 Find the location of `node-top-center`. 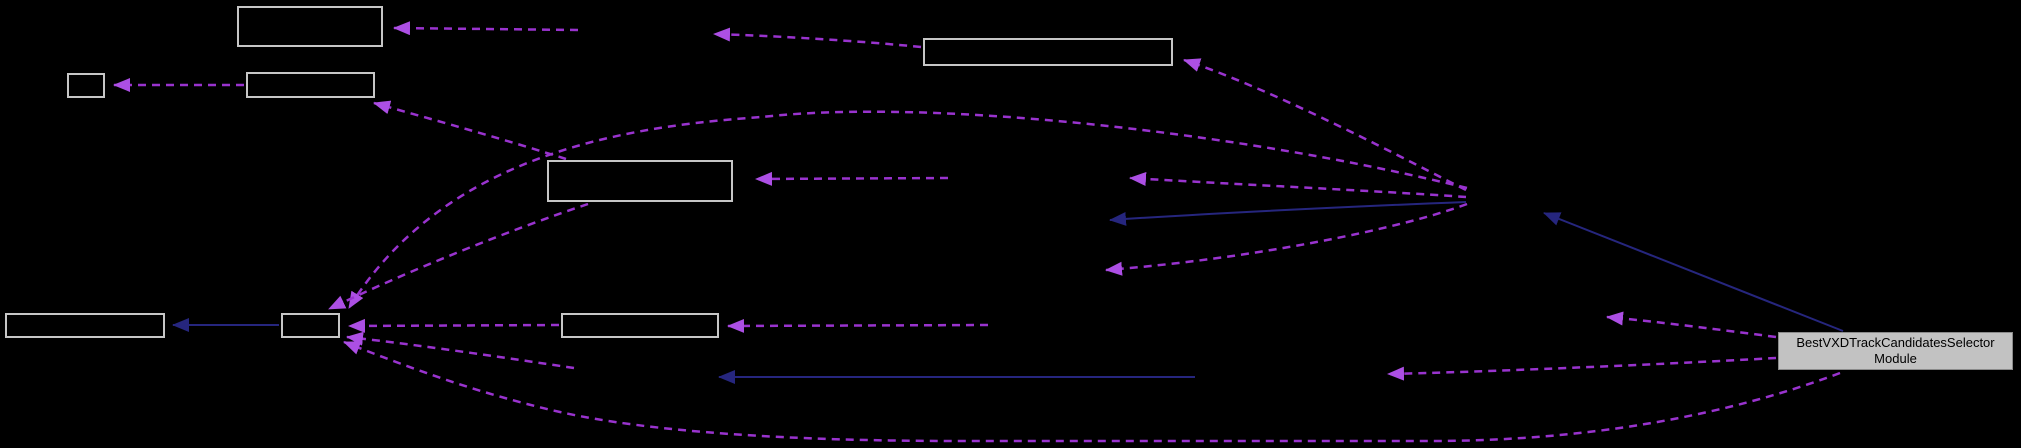

node-top-center is located at coordinates (1048, 52).